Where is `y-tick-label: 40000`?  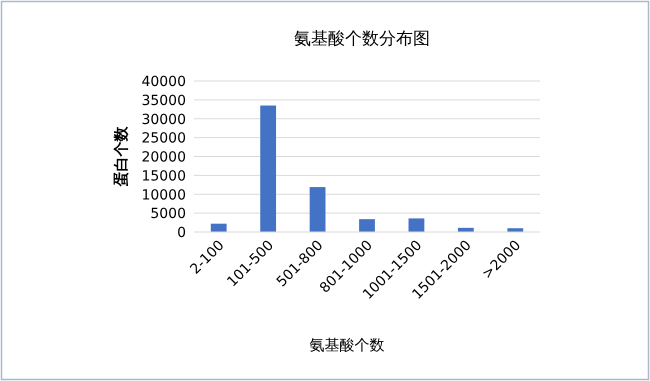
y-tick-label: 40000 is located at coordinates (163, 82).